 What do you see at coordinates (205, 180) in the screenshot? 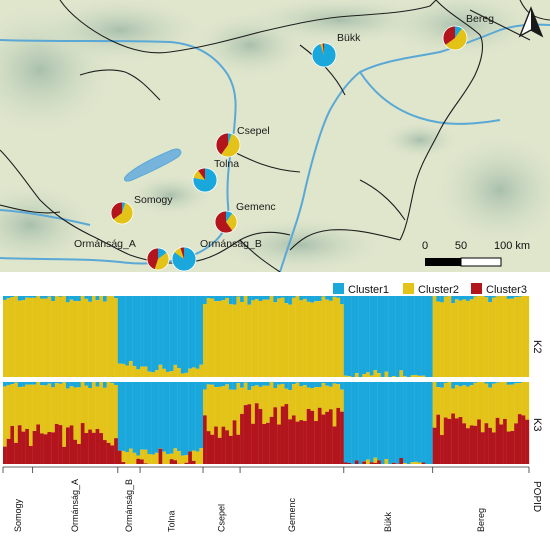
I see `pie-outline` at bounding box center [205, 180].